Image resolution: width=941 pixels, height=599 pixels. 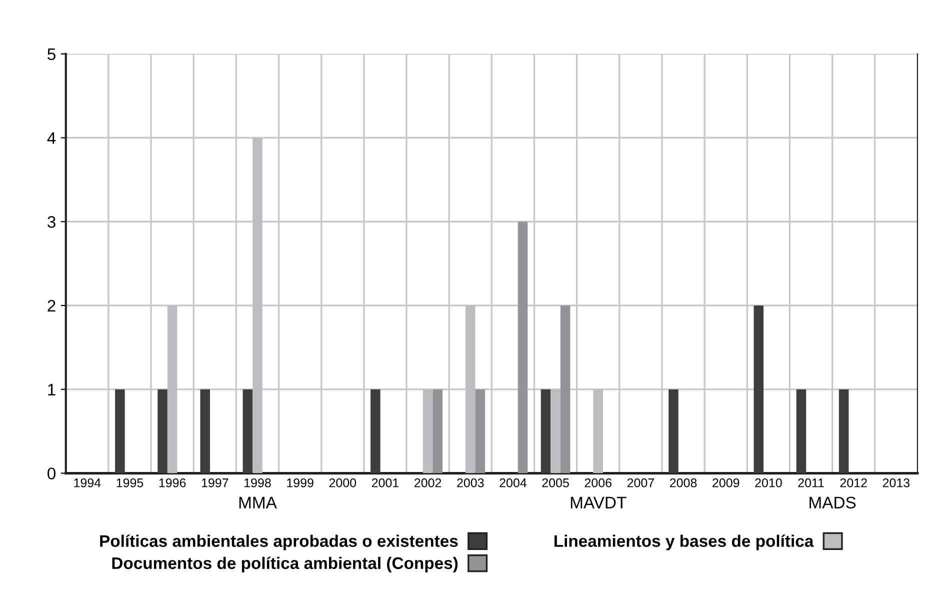 I want to click on x-tick-label: 1996, so click(x=172, y=483).